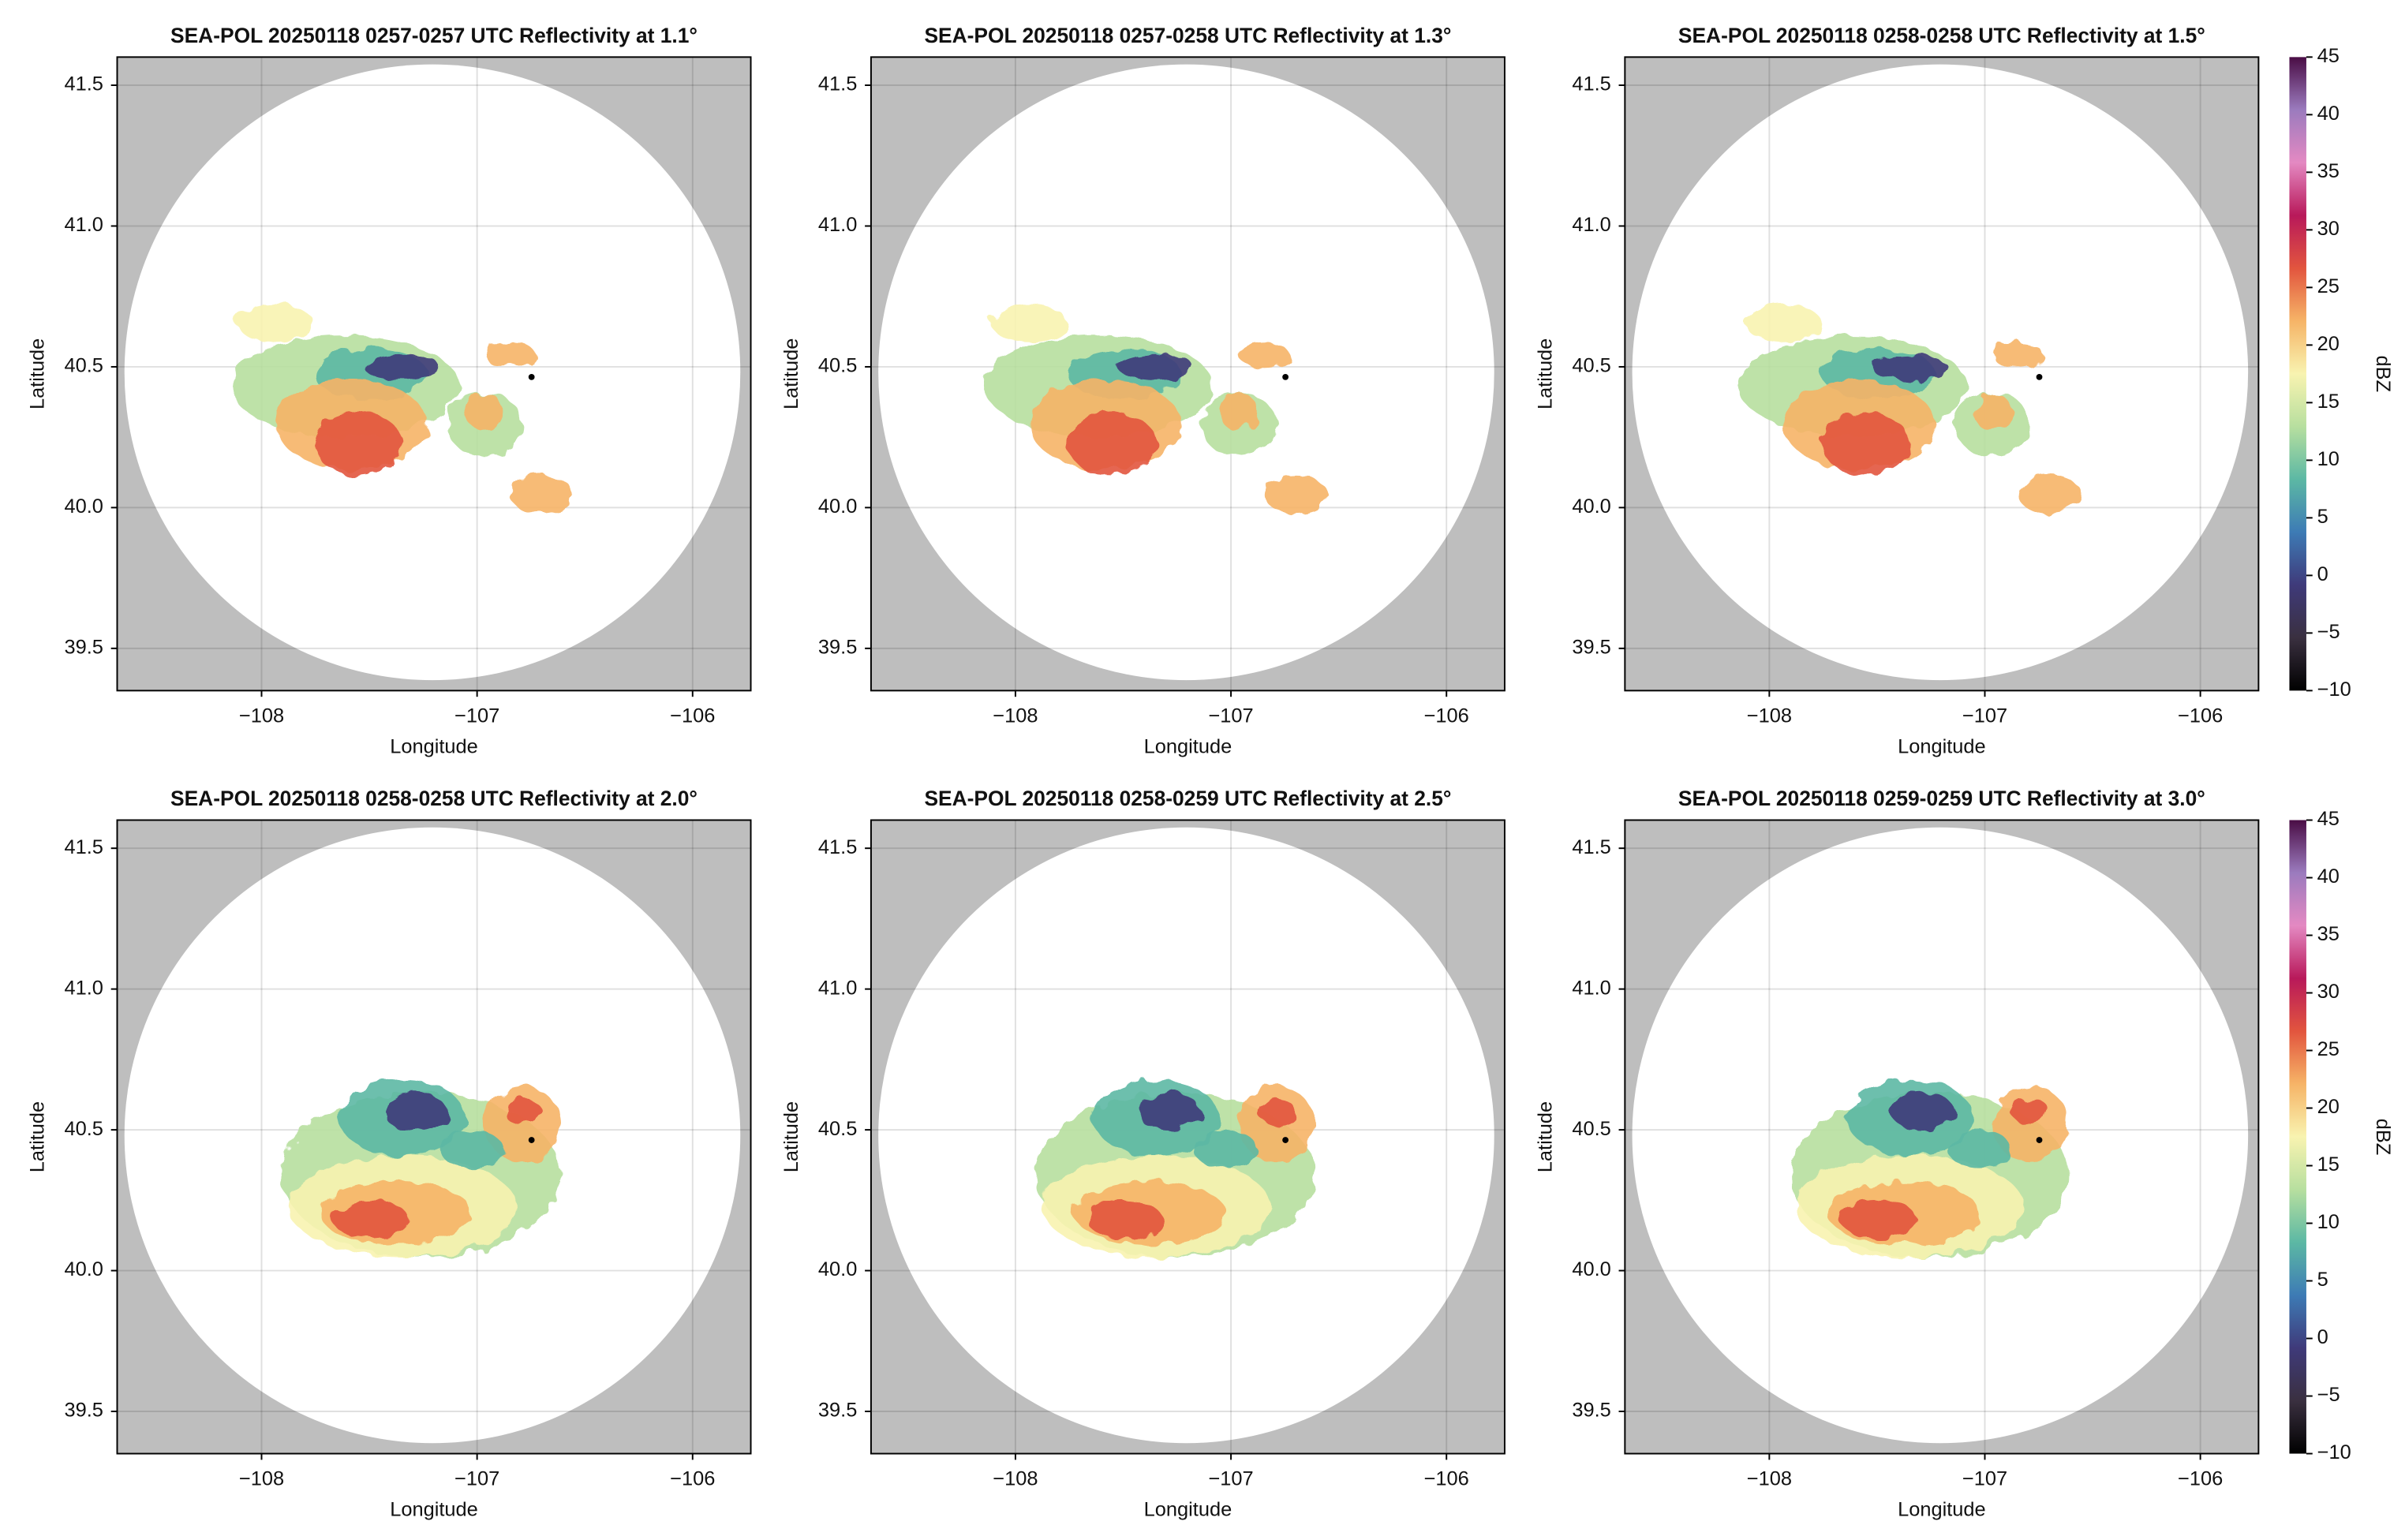 The height and width of the screenshot is (1540, 2405). What do you see at coordinates (2328, 1164) in the screenshot?
I see `colorbar-tick-label: 15` at bounding box center [2328, 1164].